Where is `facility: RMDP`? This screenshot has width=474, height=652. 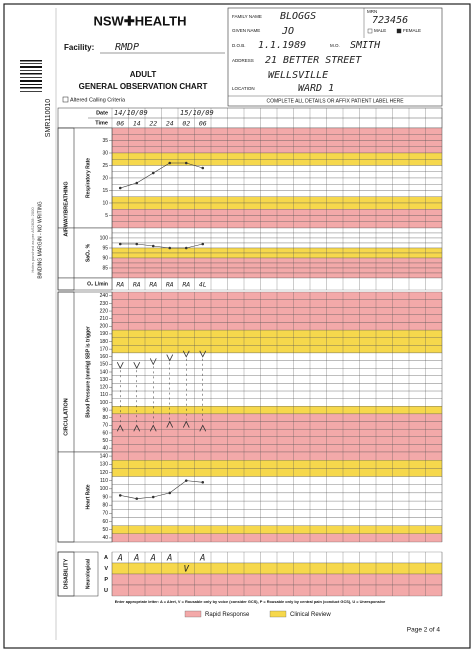 facility: RMDP is located at coordinates (127, 47).